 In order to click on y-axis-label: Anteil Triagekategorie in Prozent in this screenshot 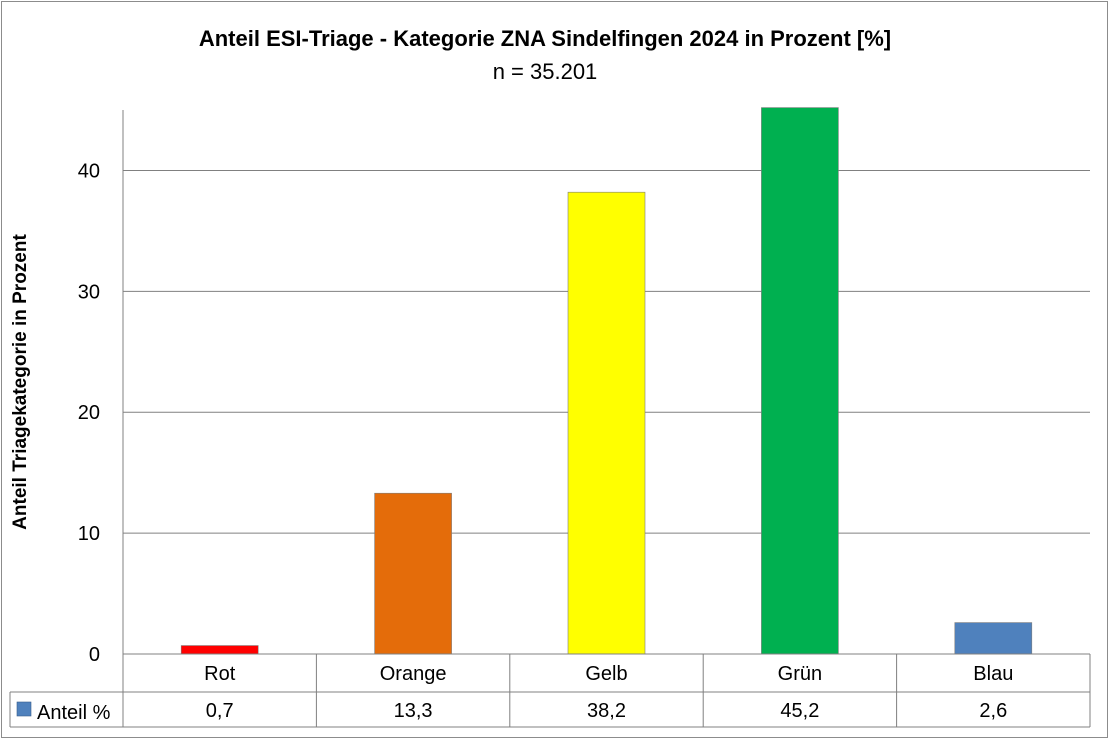, I will do `click(20, 382)`.